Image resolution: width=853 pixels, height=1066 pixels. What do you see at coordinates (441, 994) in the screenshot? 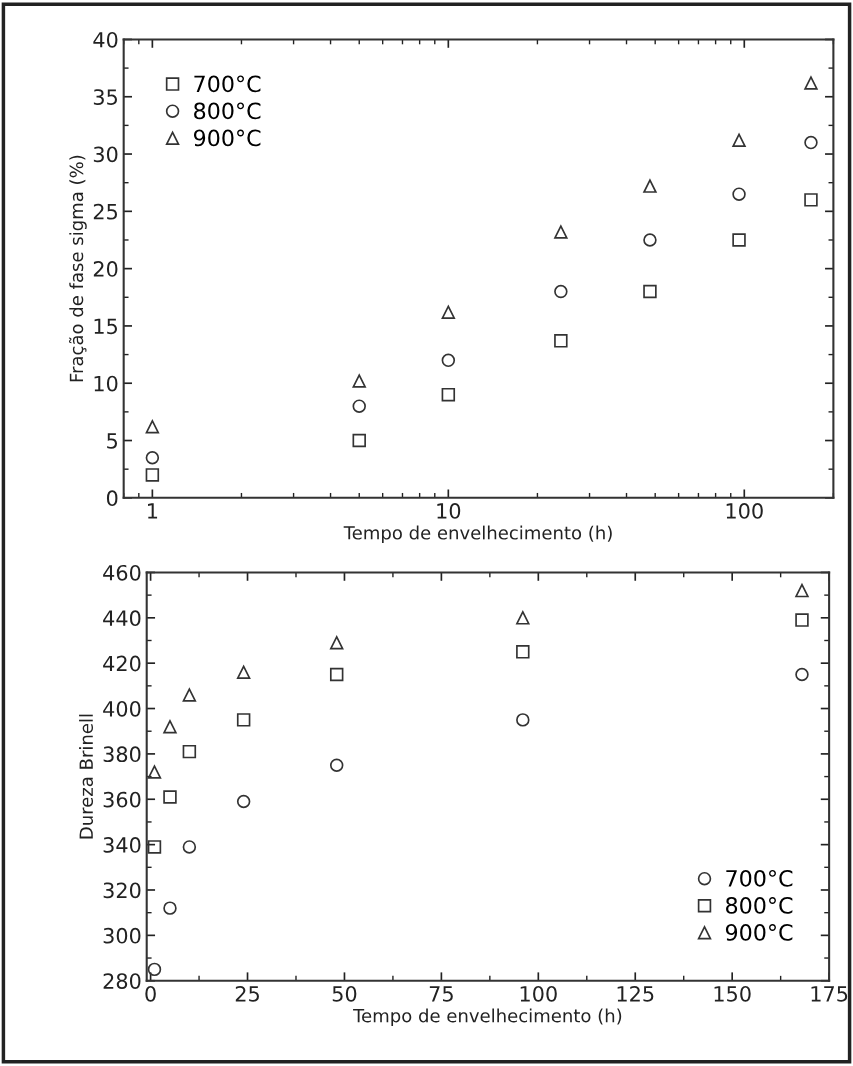
I see `x-tick-label: 75` at bounding box center [441, 994].